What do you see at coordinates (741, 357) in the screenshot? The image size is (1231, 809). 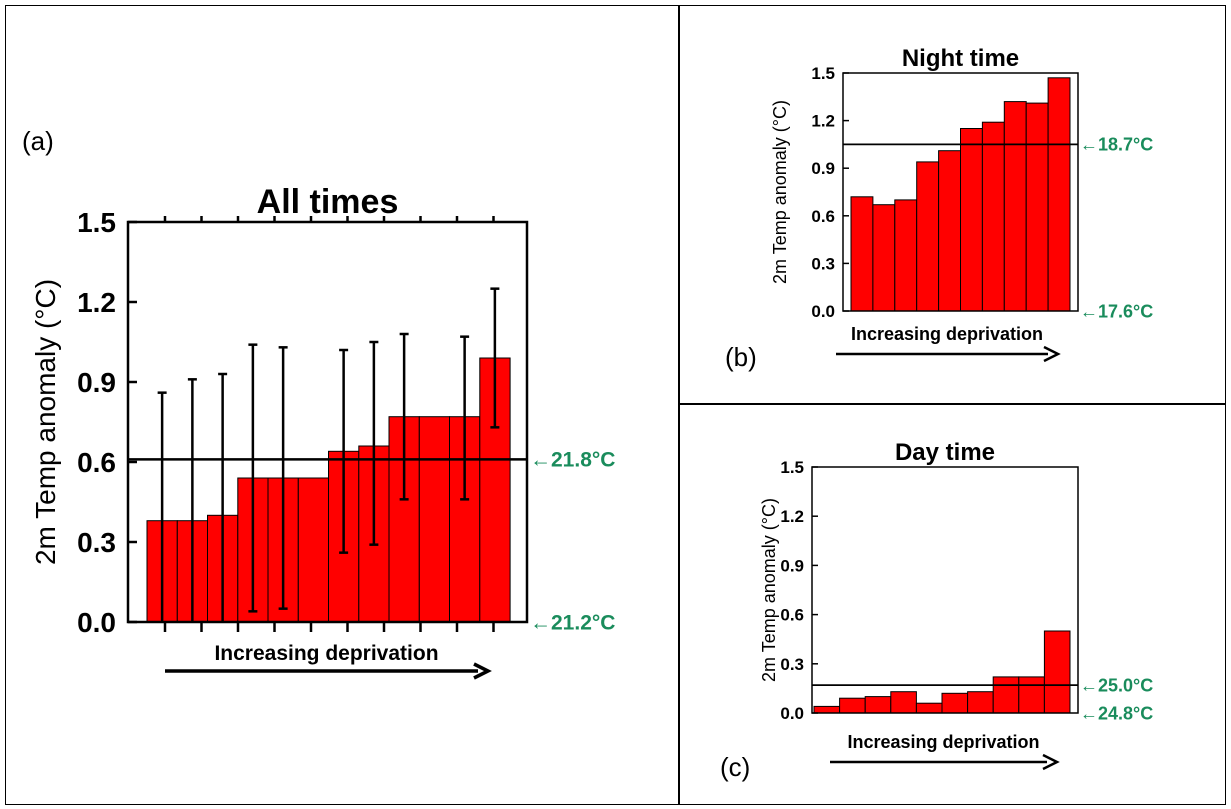 I see `panel-b-label: (b)` at bounding box center [741, 357].